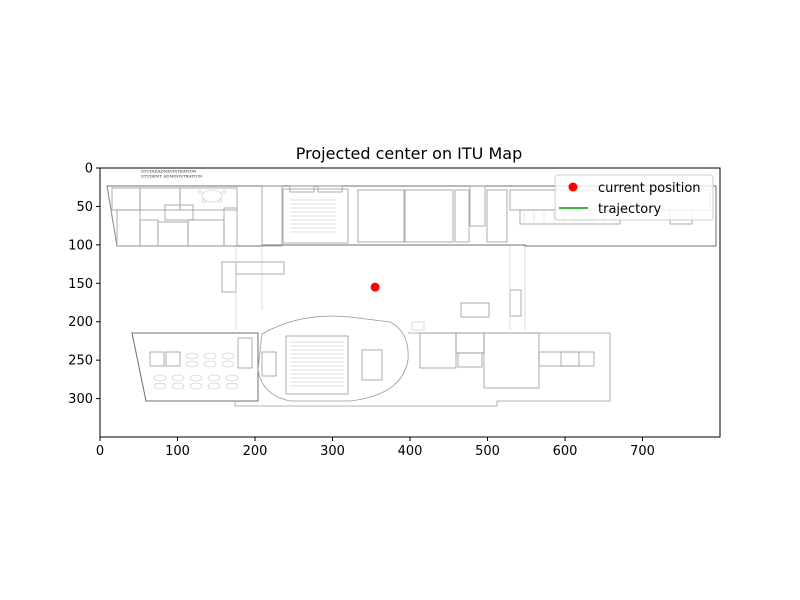 The width and height of the screenshot is (800, 600). Describe the element at coordinates (177, 451) in the screenshot. I see `x-tick-label: 100` at that location.